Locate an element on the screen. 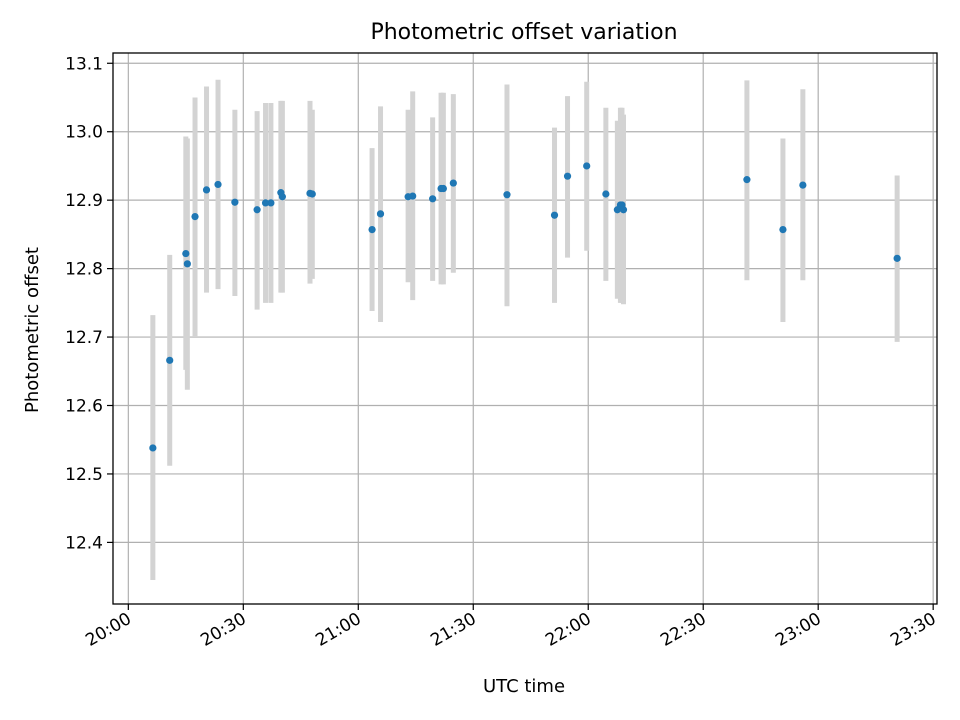  x-tick-label: 22:30 is located at coordinates (683, 630).